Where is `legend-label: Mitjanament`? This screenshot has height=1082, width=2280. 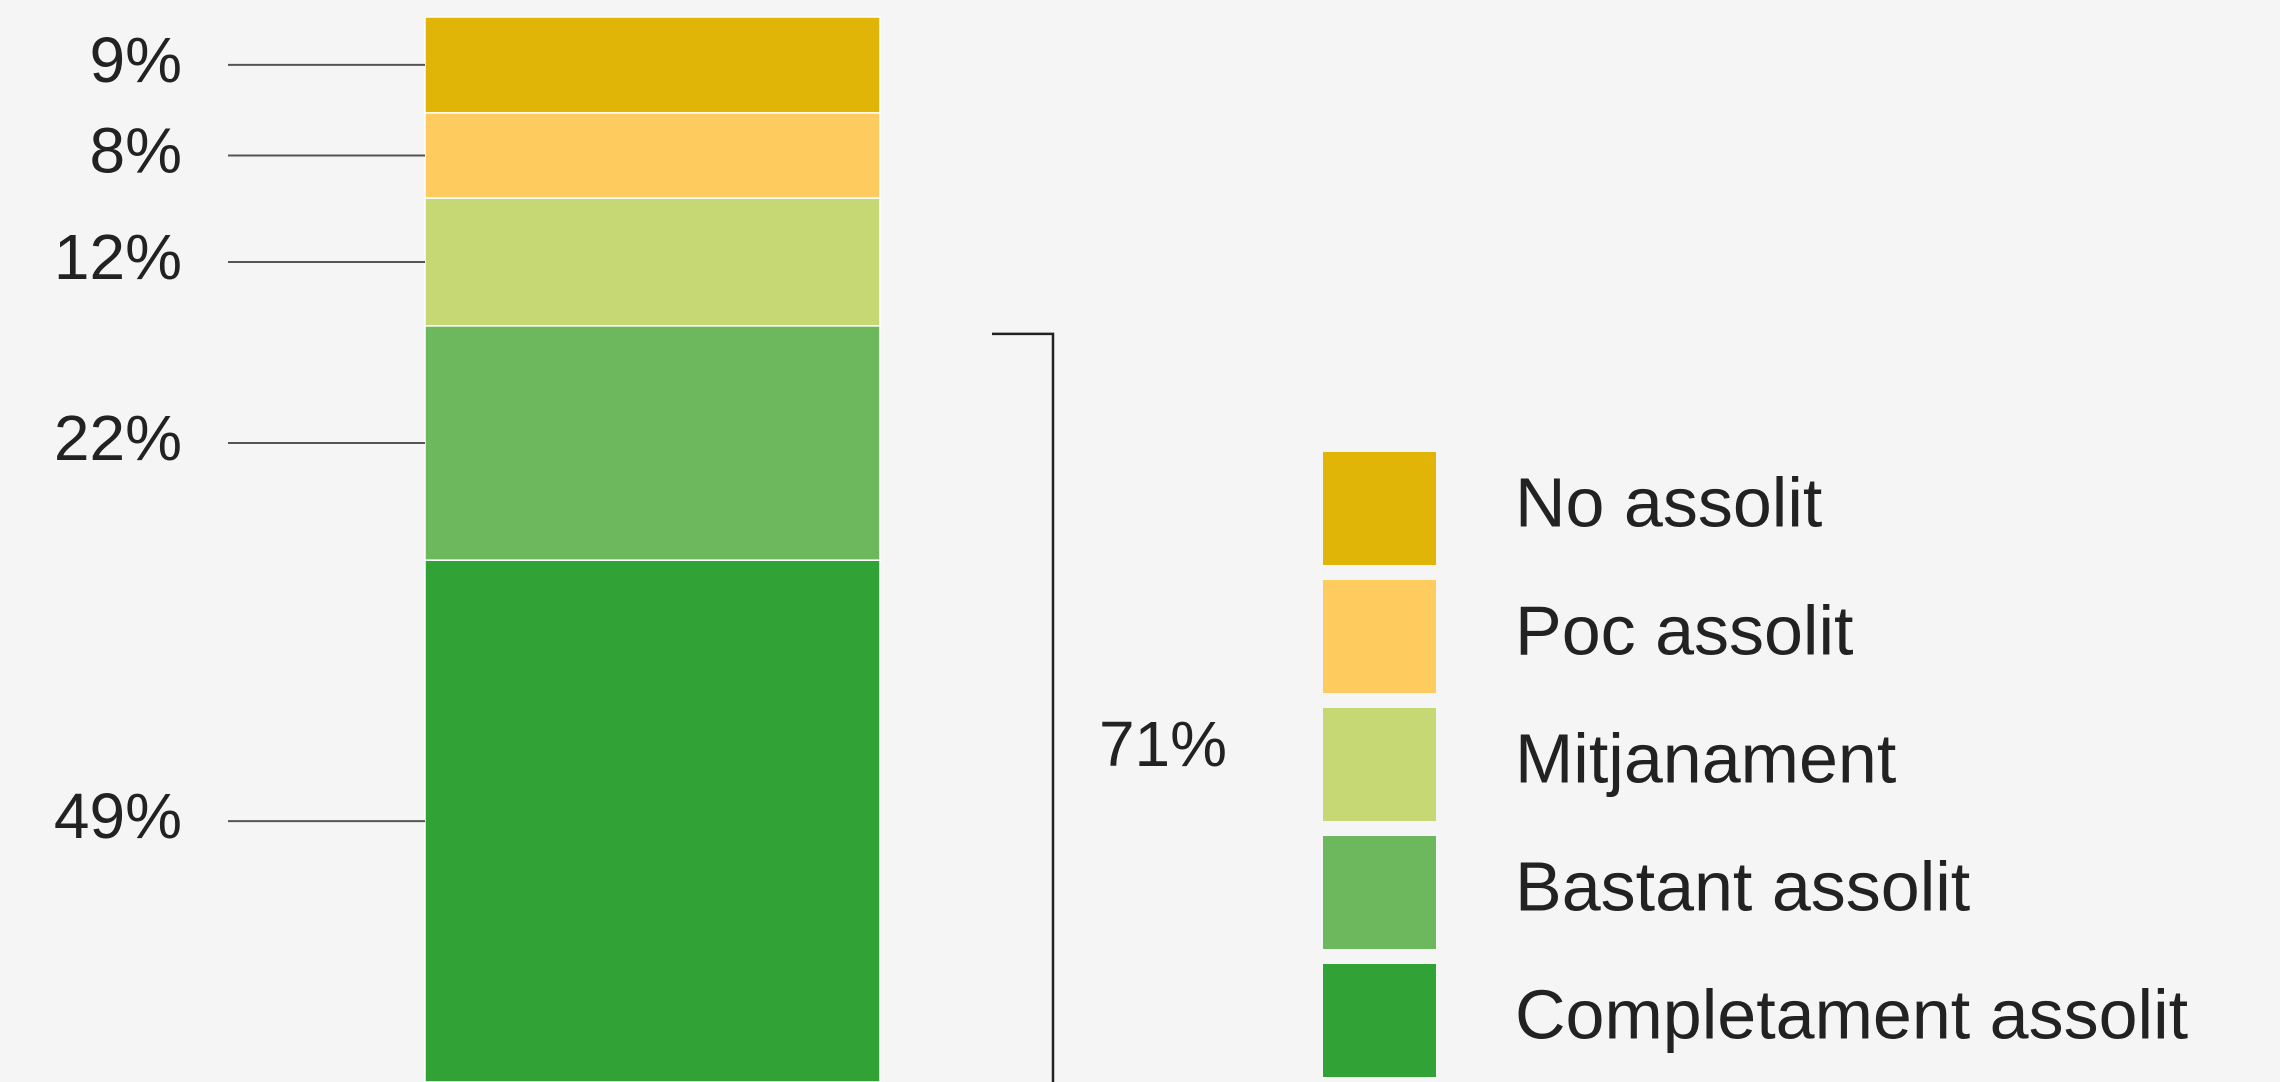
legend-label: Mitjanament is located at coordinates (1705, 758).